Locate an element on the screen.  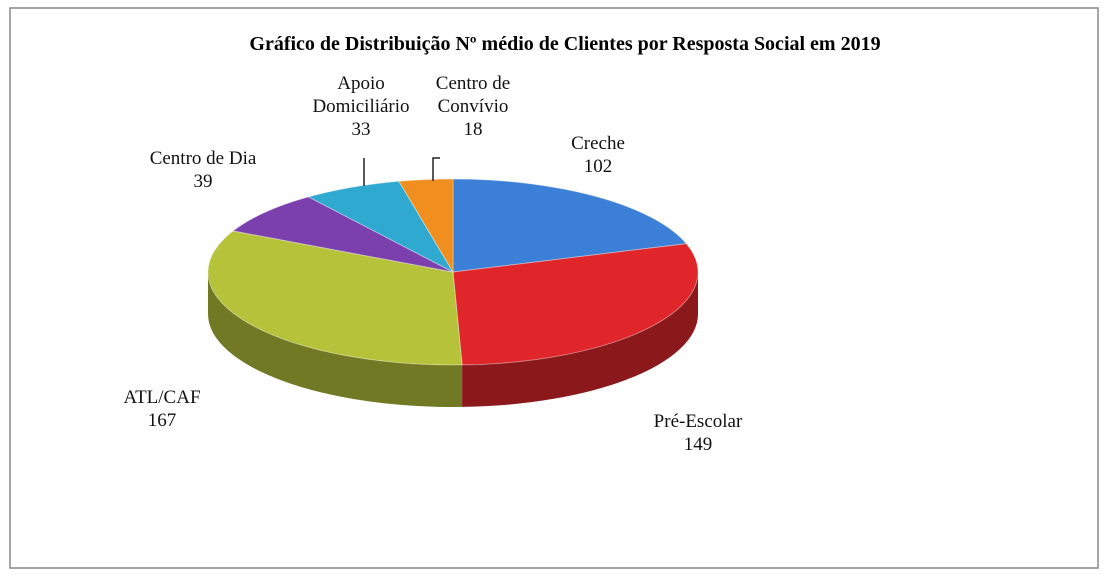
label-value: 33 is located at coordinates (361, 129).